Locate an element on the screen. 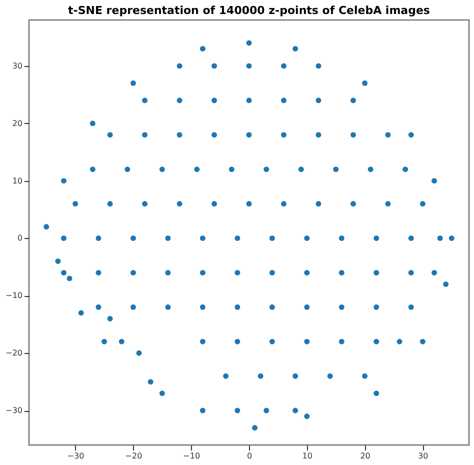 The height and width of the screenshot is (465, 474). y-tick-label: 0 is located at coordinates (19, 238).